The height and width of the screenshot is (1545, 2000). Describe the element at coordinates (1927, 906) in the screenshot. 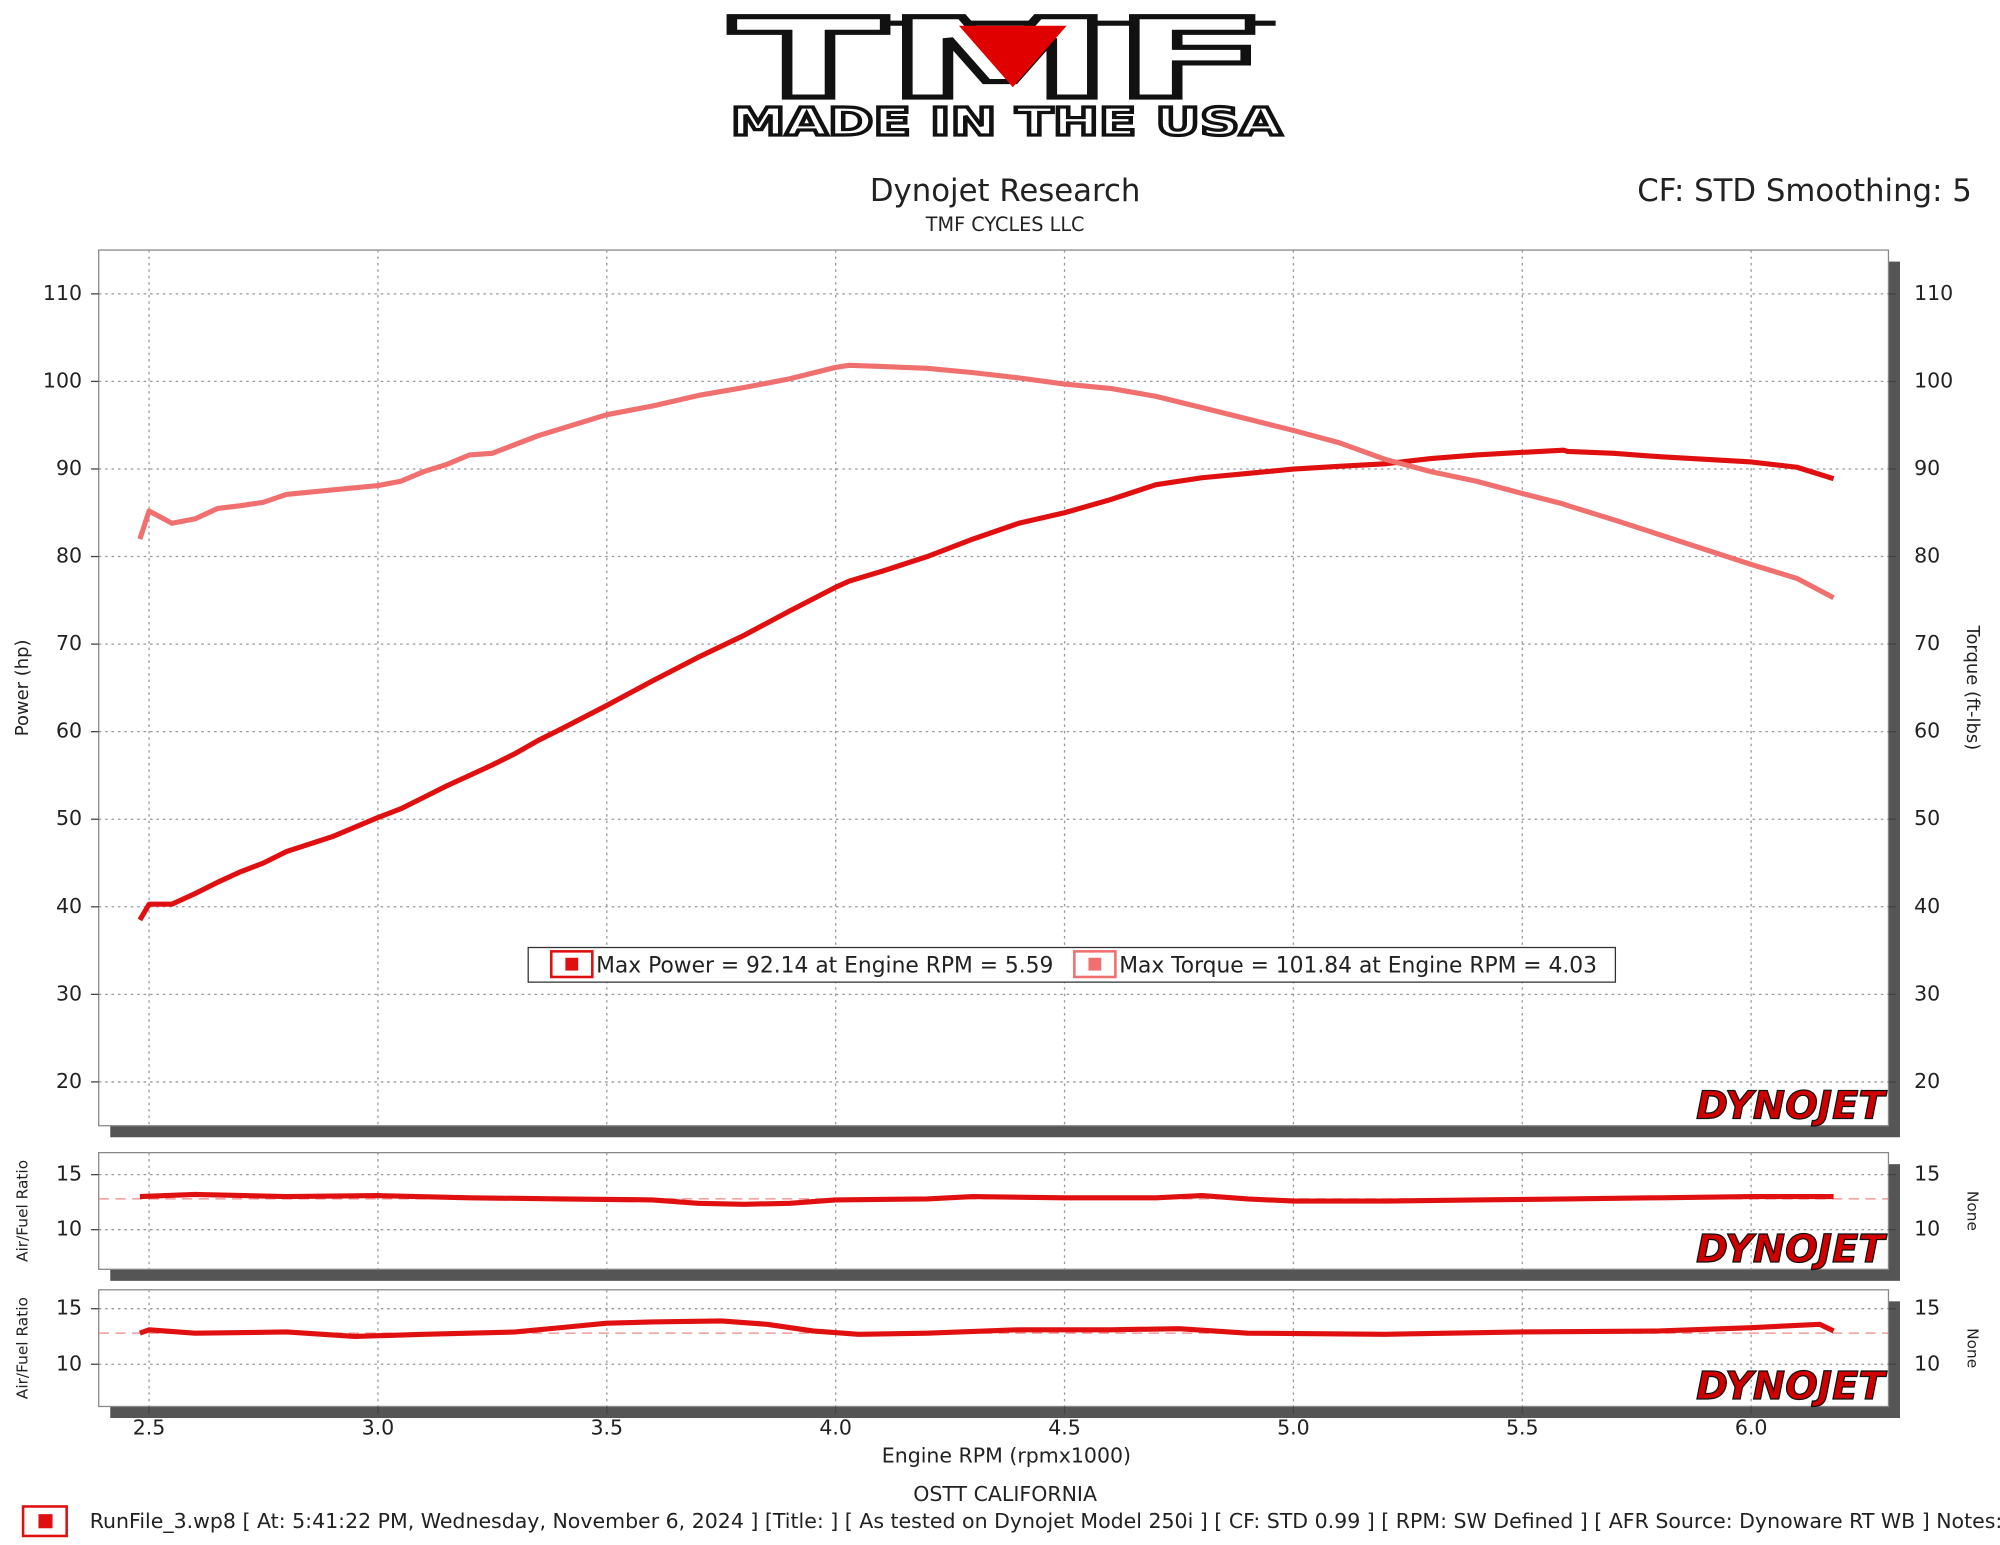

I see `y2-tick-label: 40` at that location.